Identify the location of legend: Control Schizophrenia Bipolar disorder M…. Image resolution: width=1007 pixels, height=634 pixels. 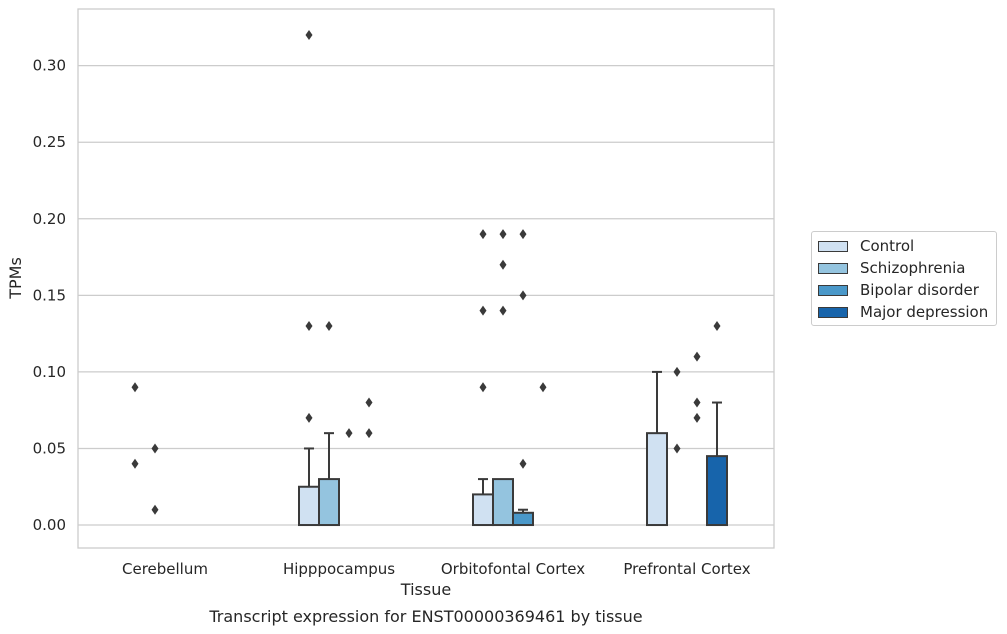
(904, 278).